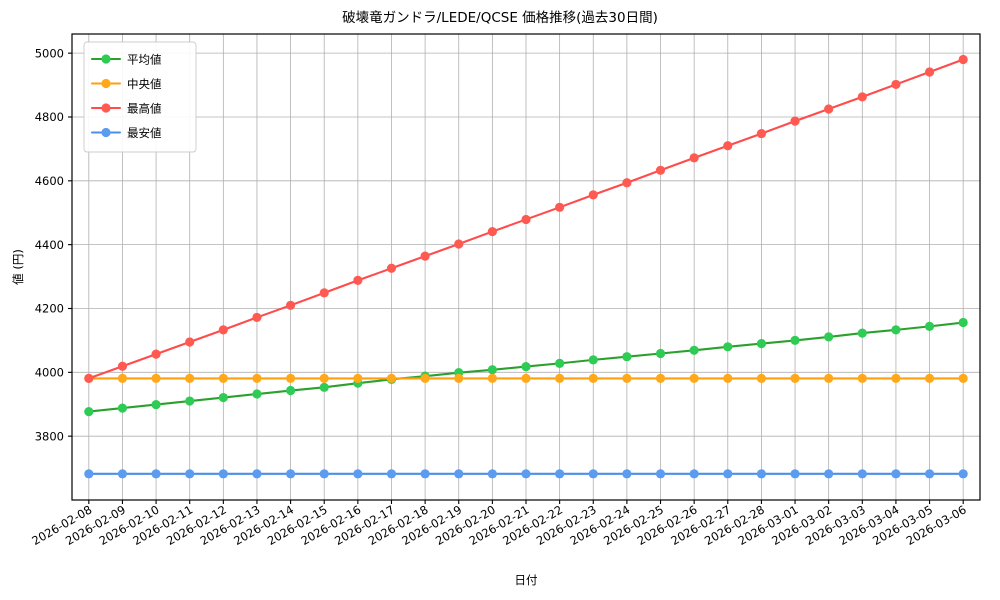 The height and width of the screenshot is (600, 1000). Describe the element at coordinates (144, 59) in the screenshot. I see `legend-item-label: 平均値` at that location.